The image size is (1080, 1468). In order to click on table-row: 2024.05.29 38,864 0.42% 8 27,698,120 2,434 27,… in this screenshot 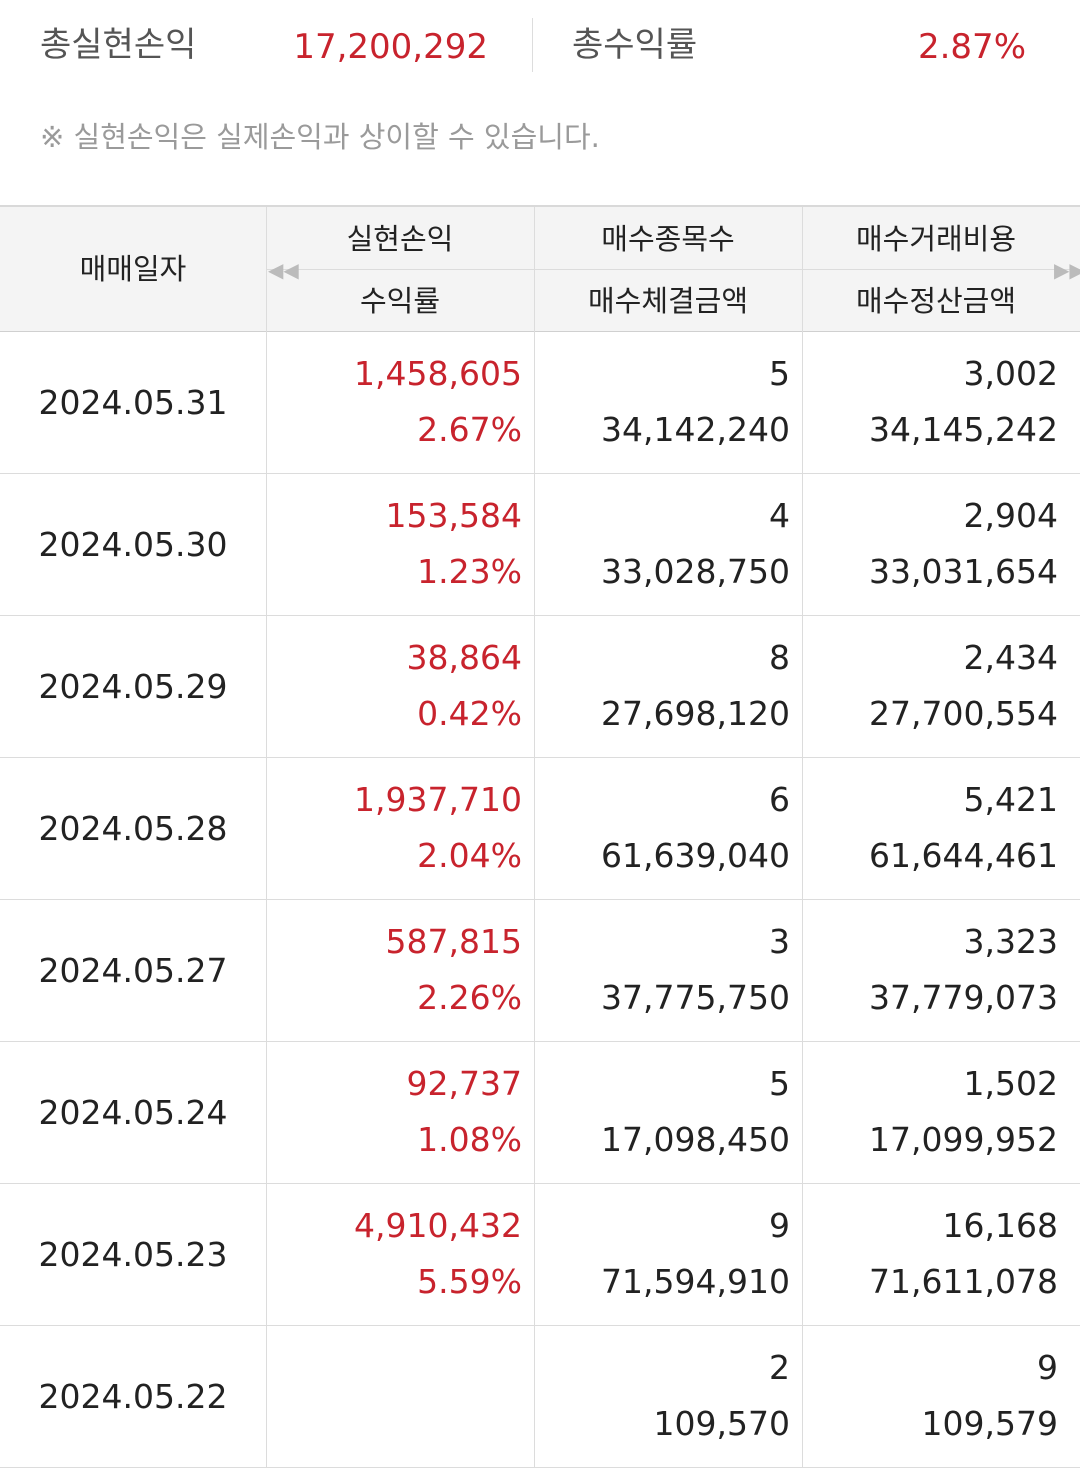, I will do `click(540, 687)`.